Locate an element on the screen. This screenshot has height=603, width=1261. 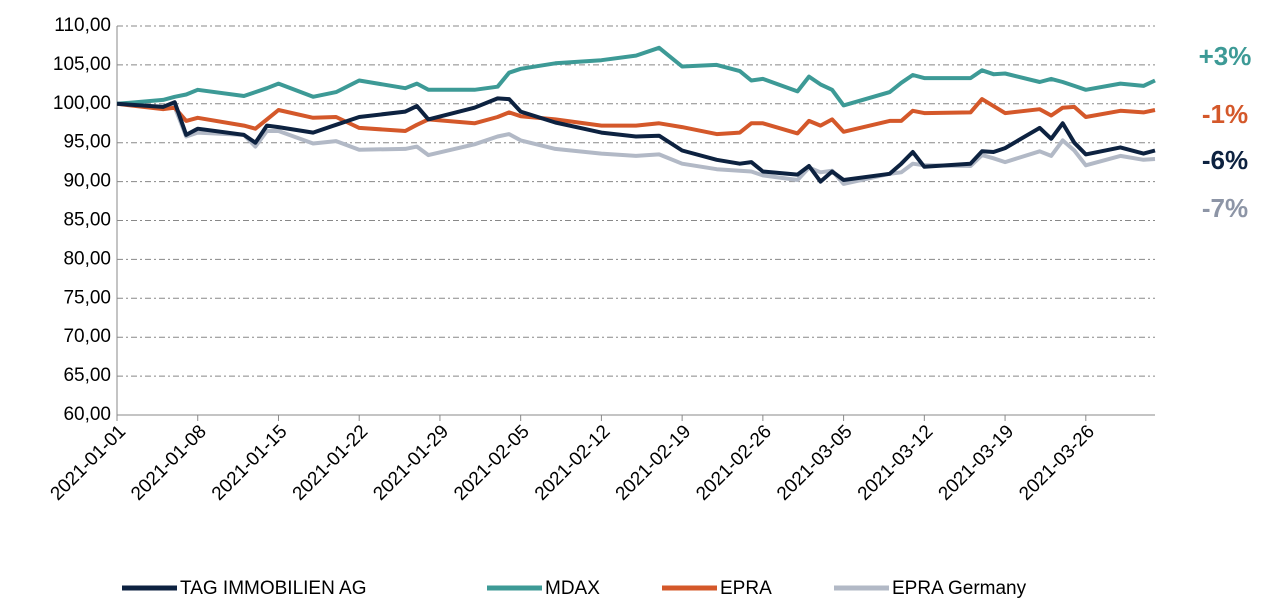
annotation: -7% is located at coordinates (1225, 208).